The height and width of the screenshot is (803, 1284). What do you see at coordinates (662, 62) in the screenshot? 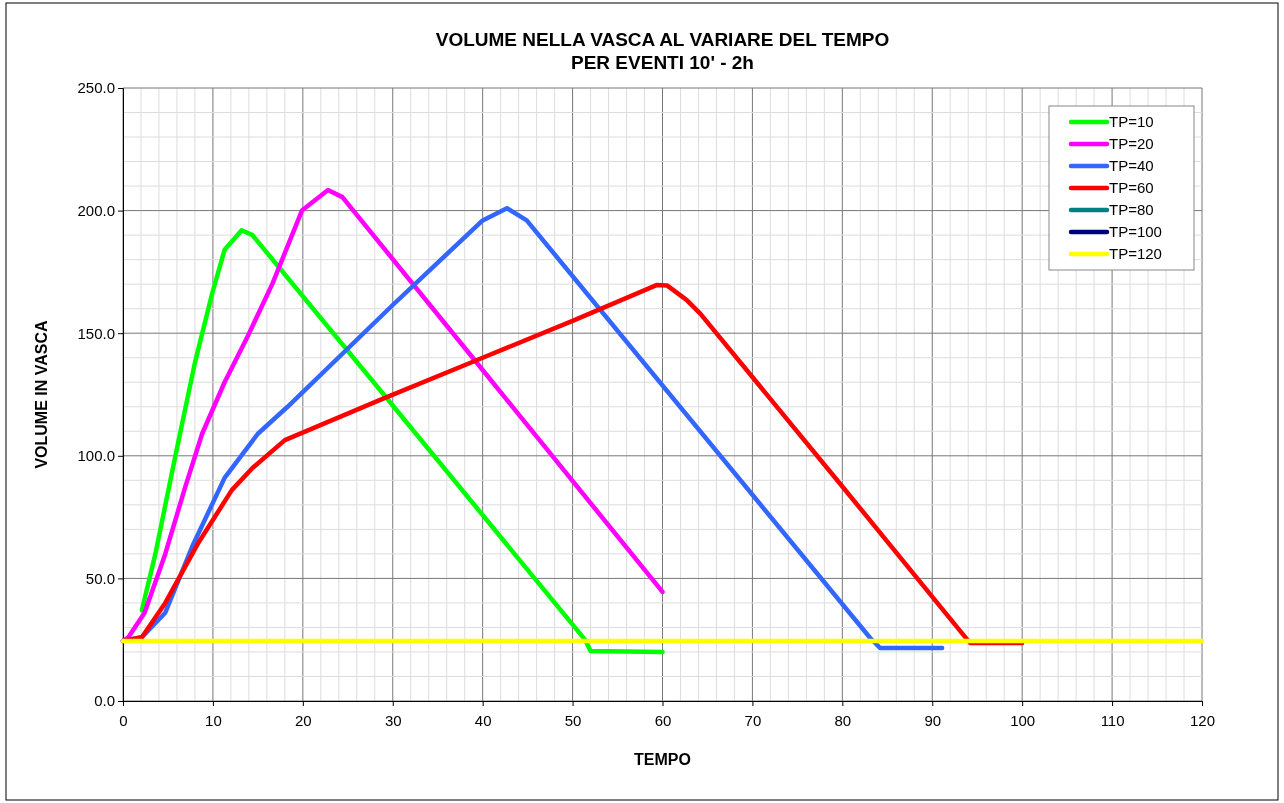
I see `chart-subtitle: PER EVENTI 10' - 2h` at bounding box center [662, 62].